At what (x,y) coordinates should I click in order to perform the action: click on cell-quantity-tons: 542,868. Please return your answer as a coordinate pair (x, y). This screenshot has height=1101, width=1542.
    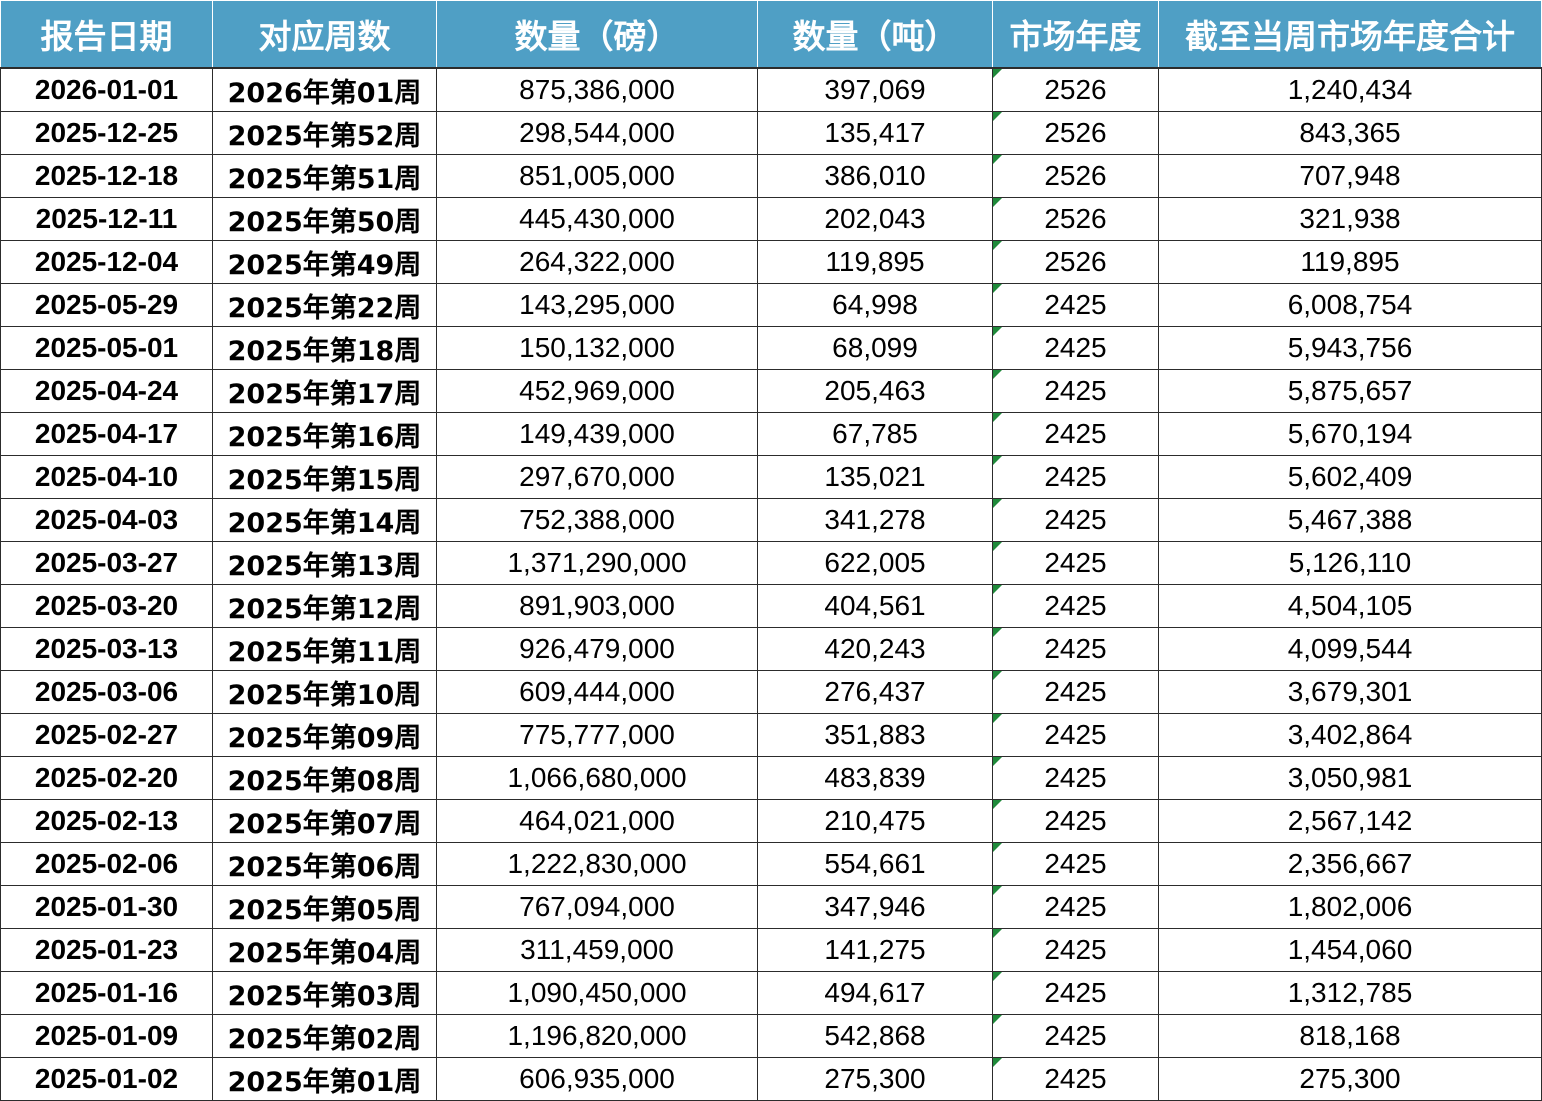
    Looking at the image, I should click on (875, 1036).